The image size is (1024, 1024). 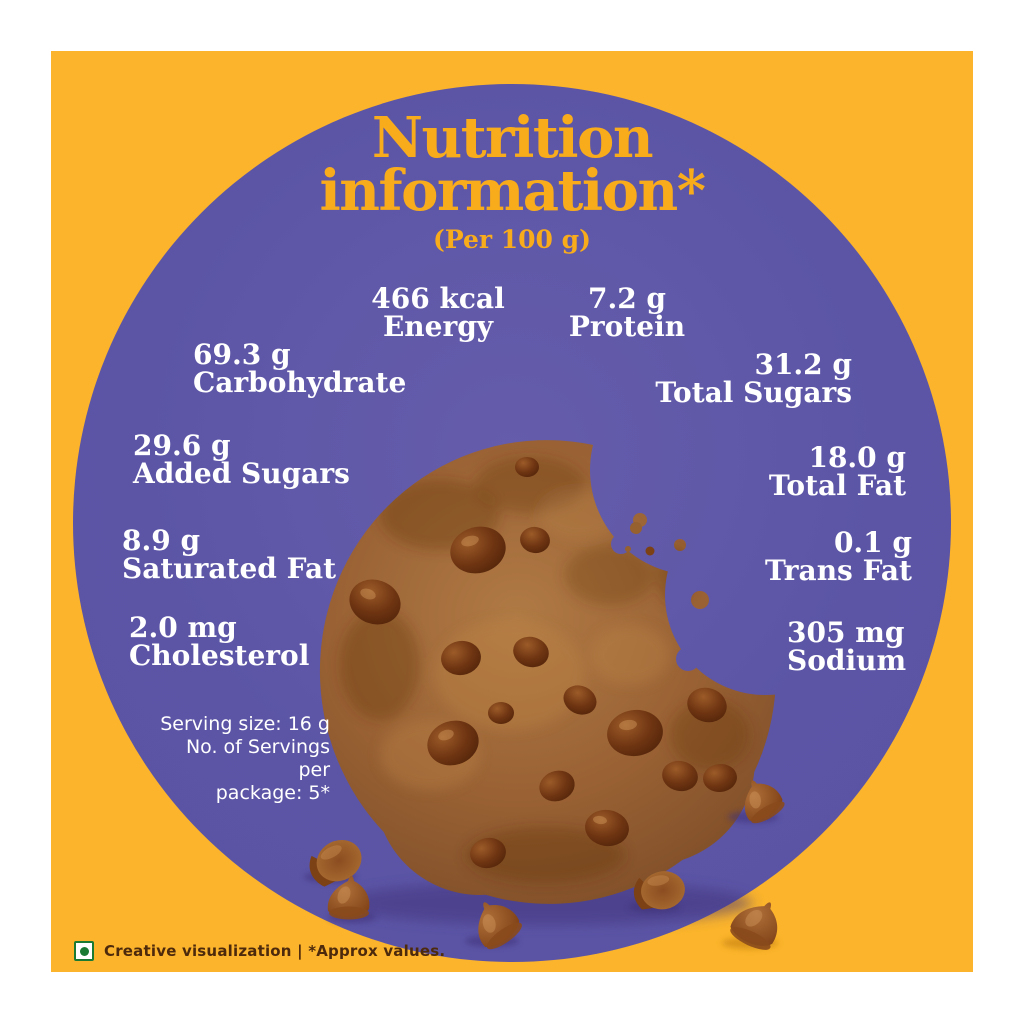 I want to click on nutrient-value: 466 kcal, so click(x=438, y=298).